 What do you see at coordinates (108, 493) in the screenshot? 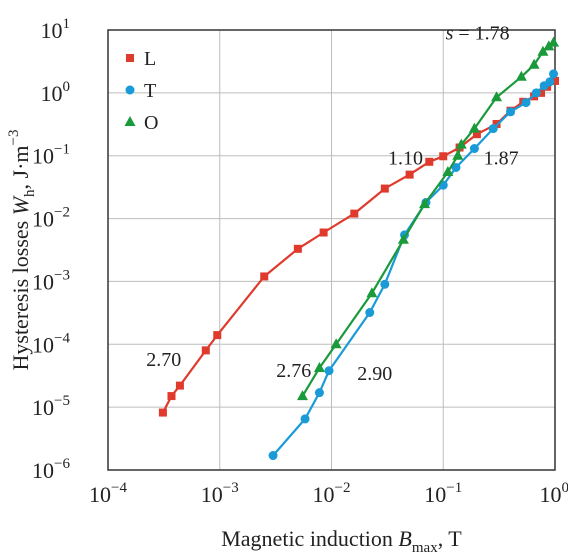
I see `x-tick-label: 10⁻⁴` at bounding box center [108, 493].